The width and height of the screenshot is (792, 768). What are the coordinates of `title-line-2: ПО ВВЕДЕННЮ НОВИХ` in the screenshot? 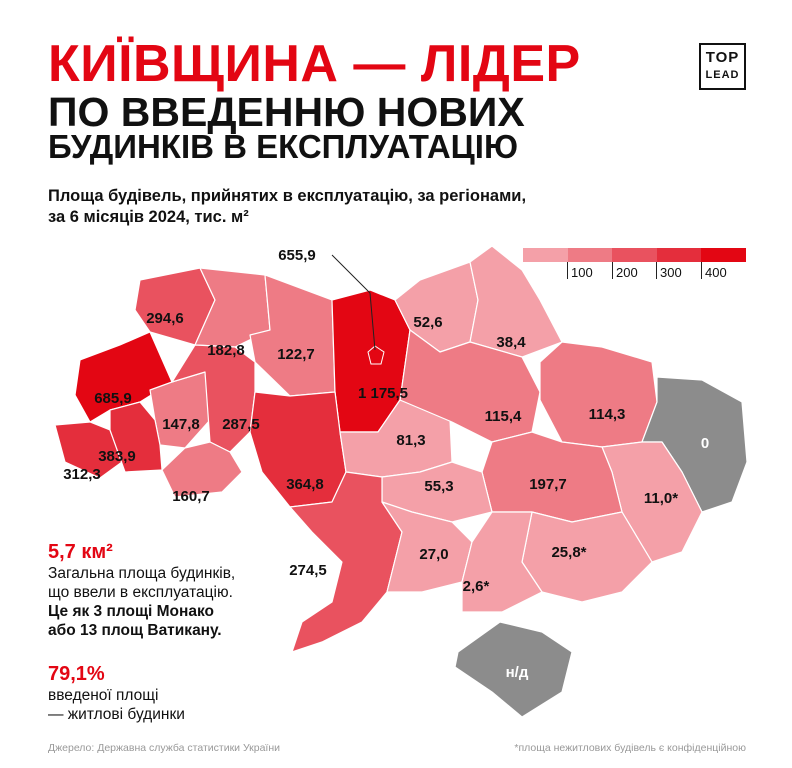 It's located at (286, 112).